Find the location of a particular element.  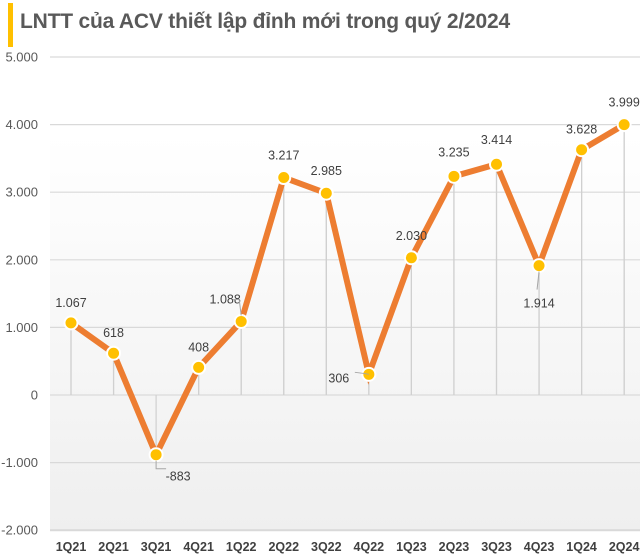

data-label: 3.414 is located at coordinates (496, 140).